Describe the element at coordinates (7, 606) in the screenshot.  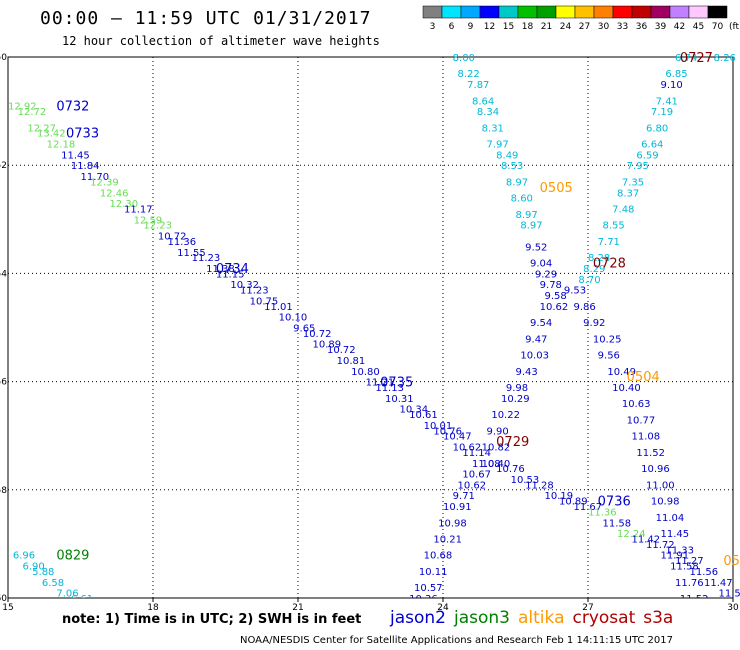
I see `x-tick-label: 15` at that location.